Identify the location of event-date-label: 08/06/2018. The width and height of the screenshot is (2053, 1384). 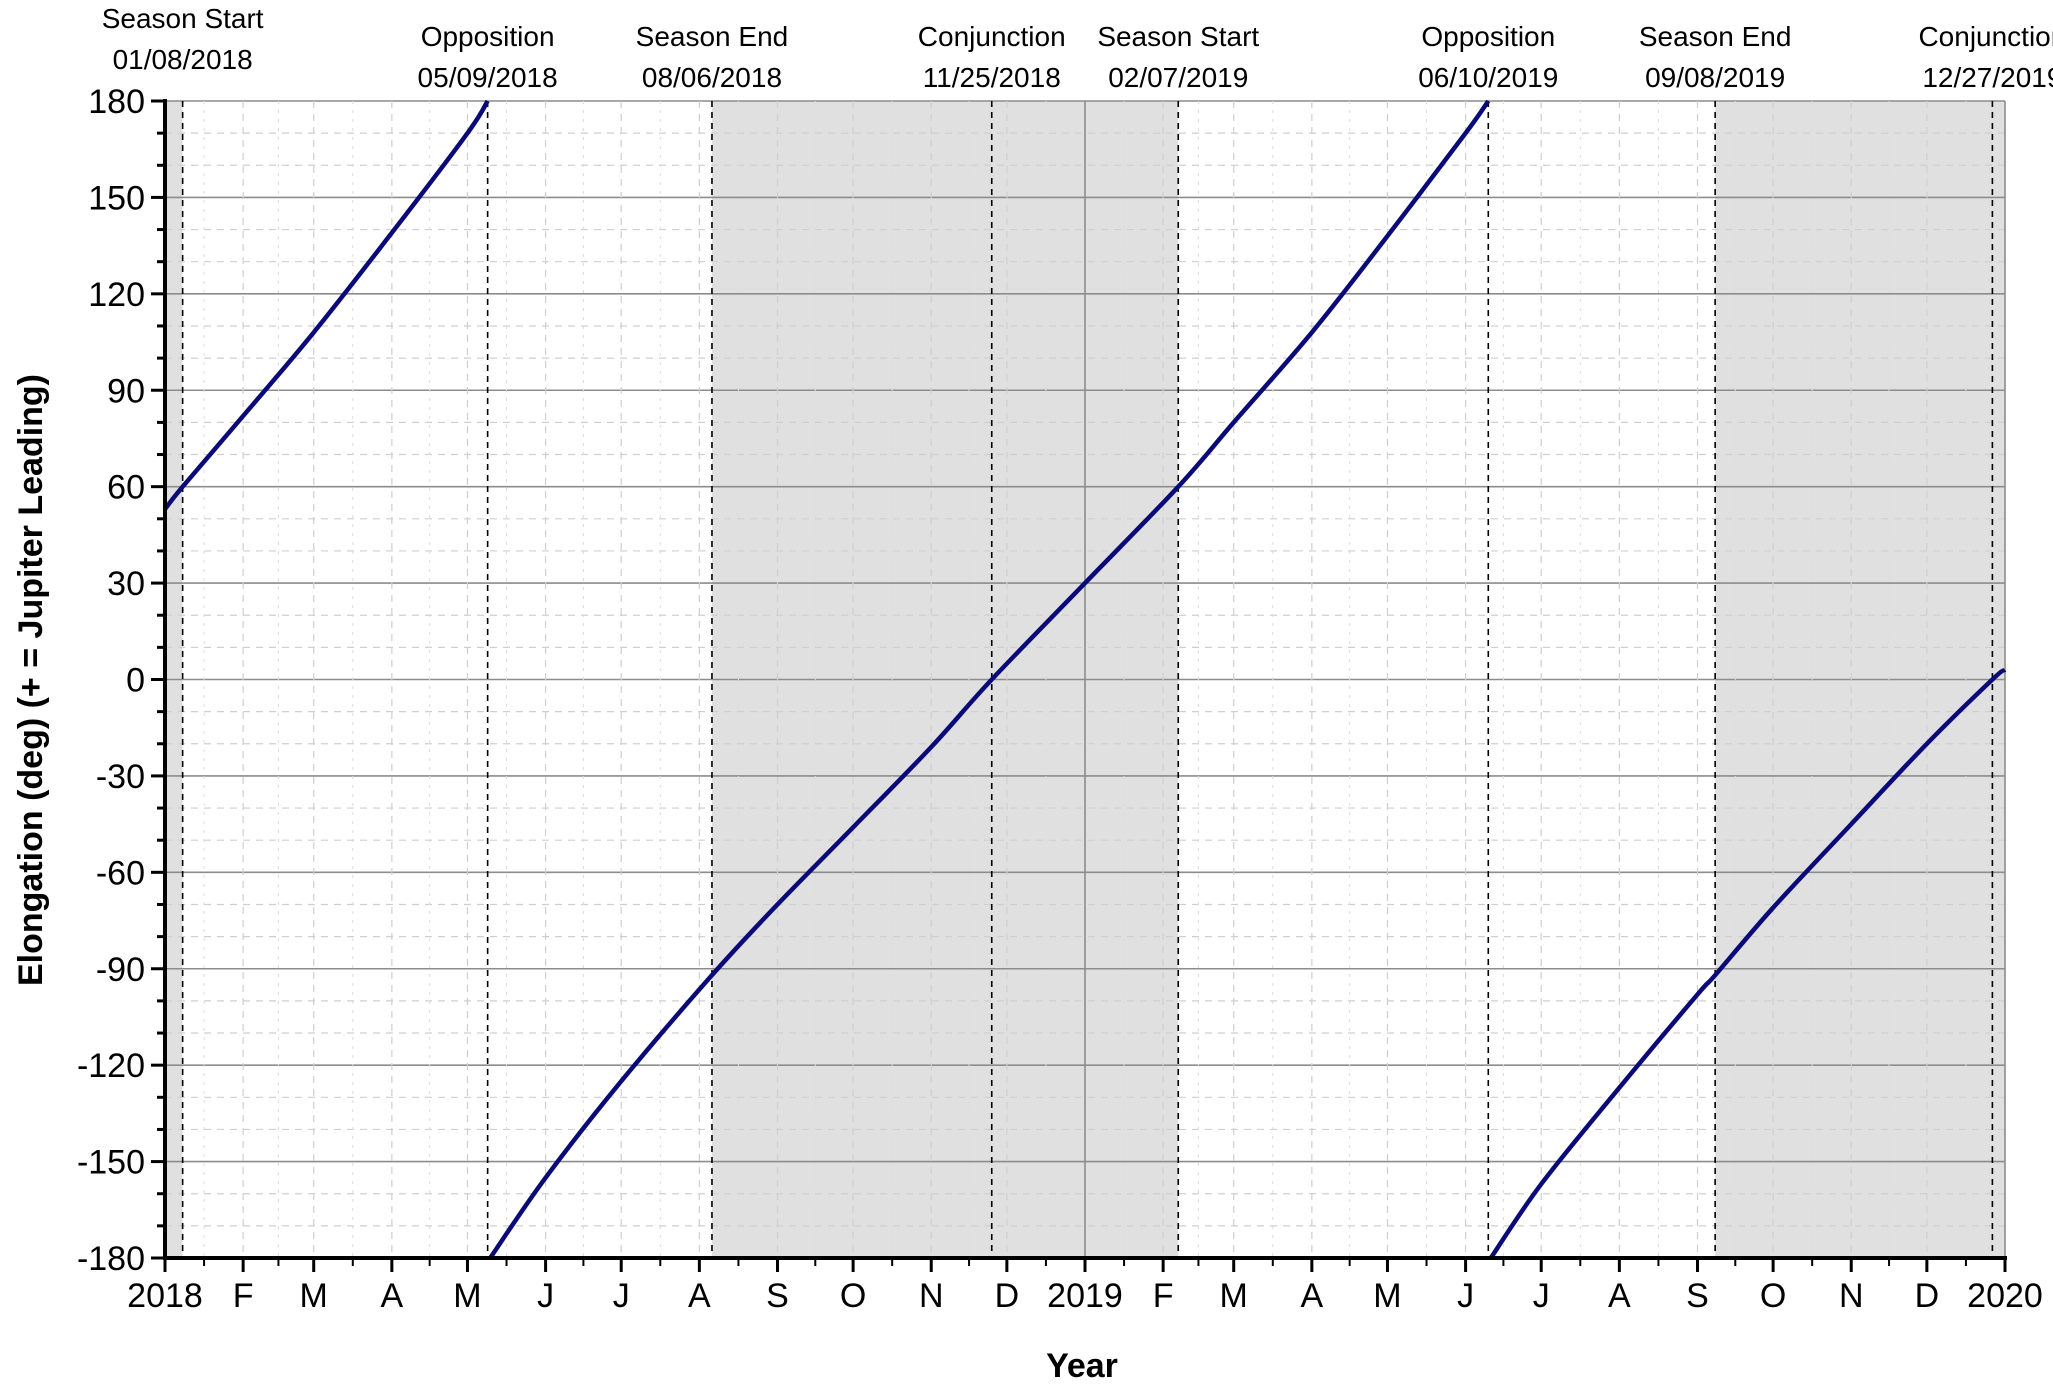
(712, 77).